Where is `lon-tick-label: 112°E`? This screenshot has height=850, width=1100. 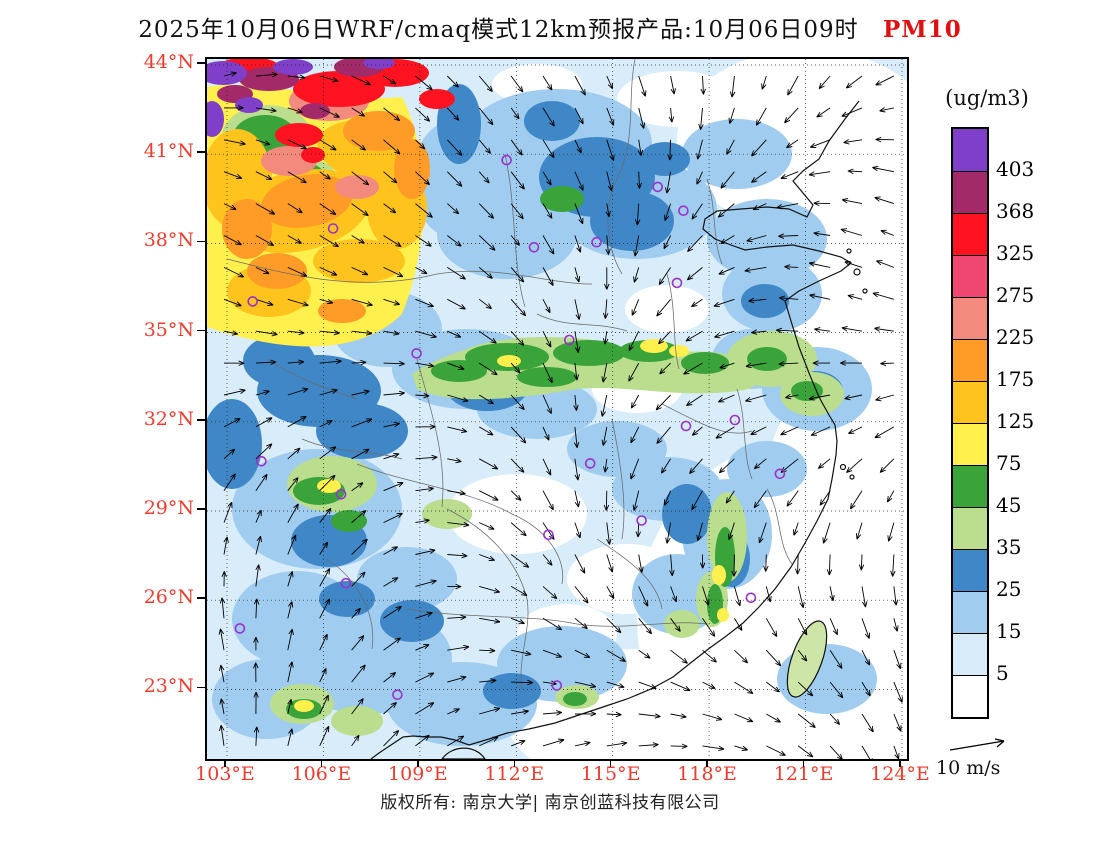
lon-tick-label: 112°E is located at coordinates (514, 774).